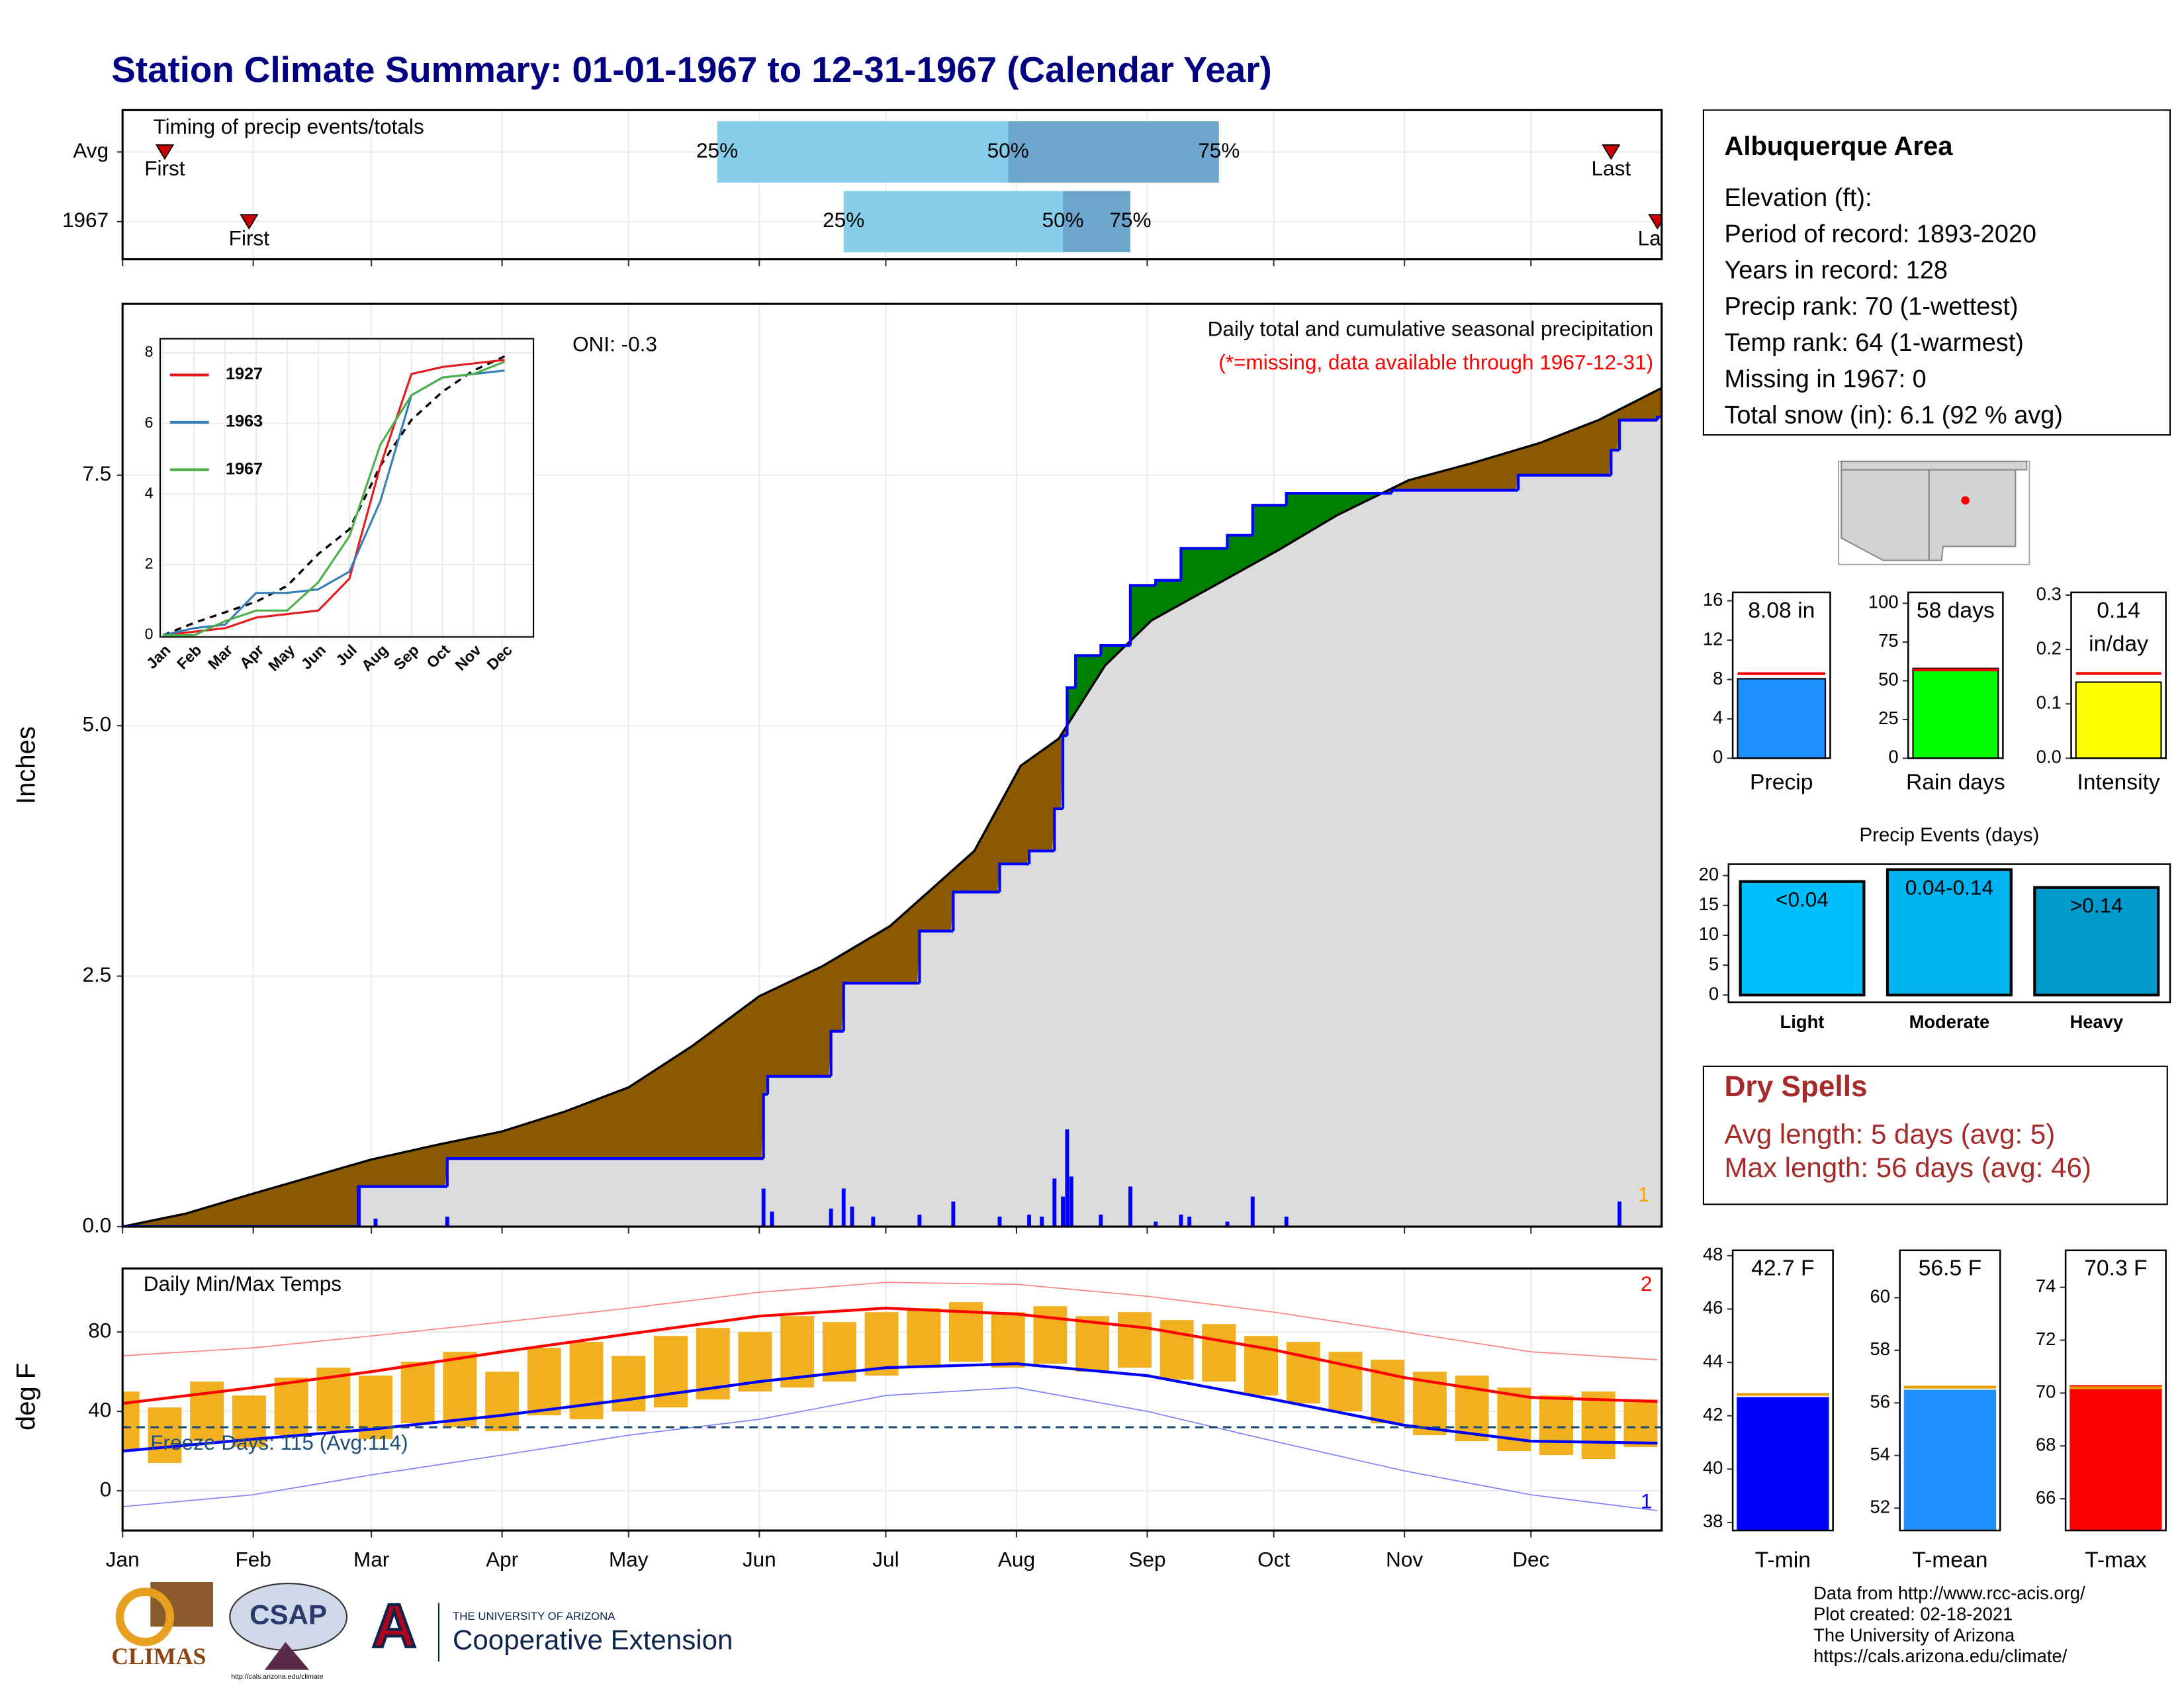 This screenshot has height=1688, width=2184. I want to click on value-label-box: 8.08 in, so click(1781, 611).